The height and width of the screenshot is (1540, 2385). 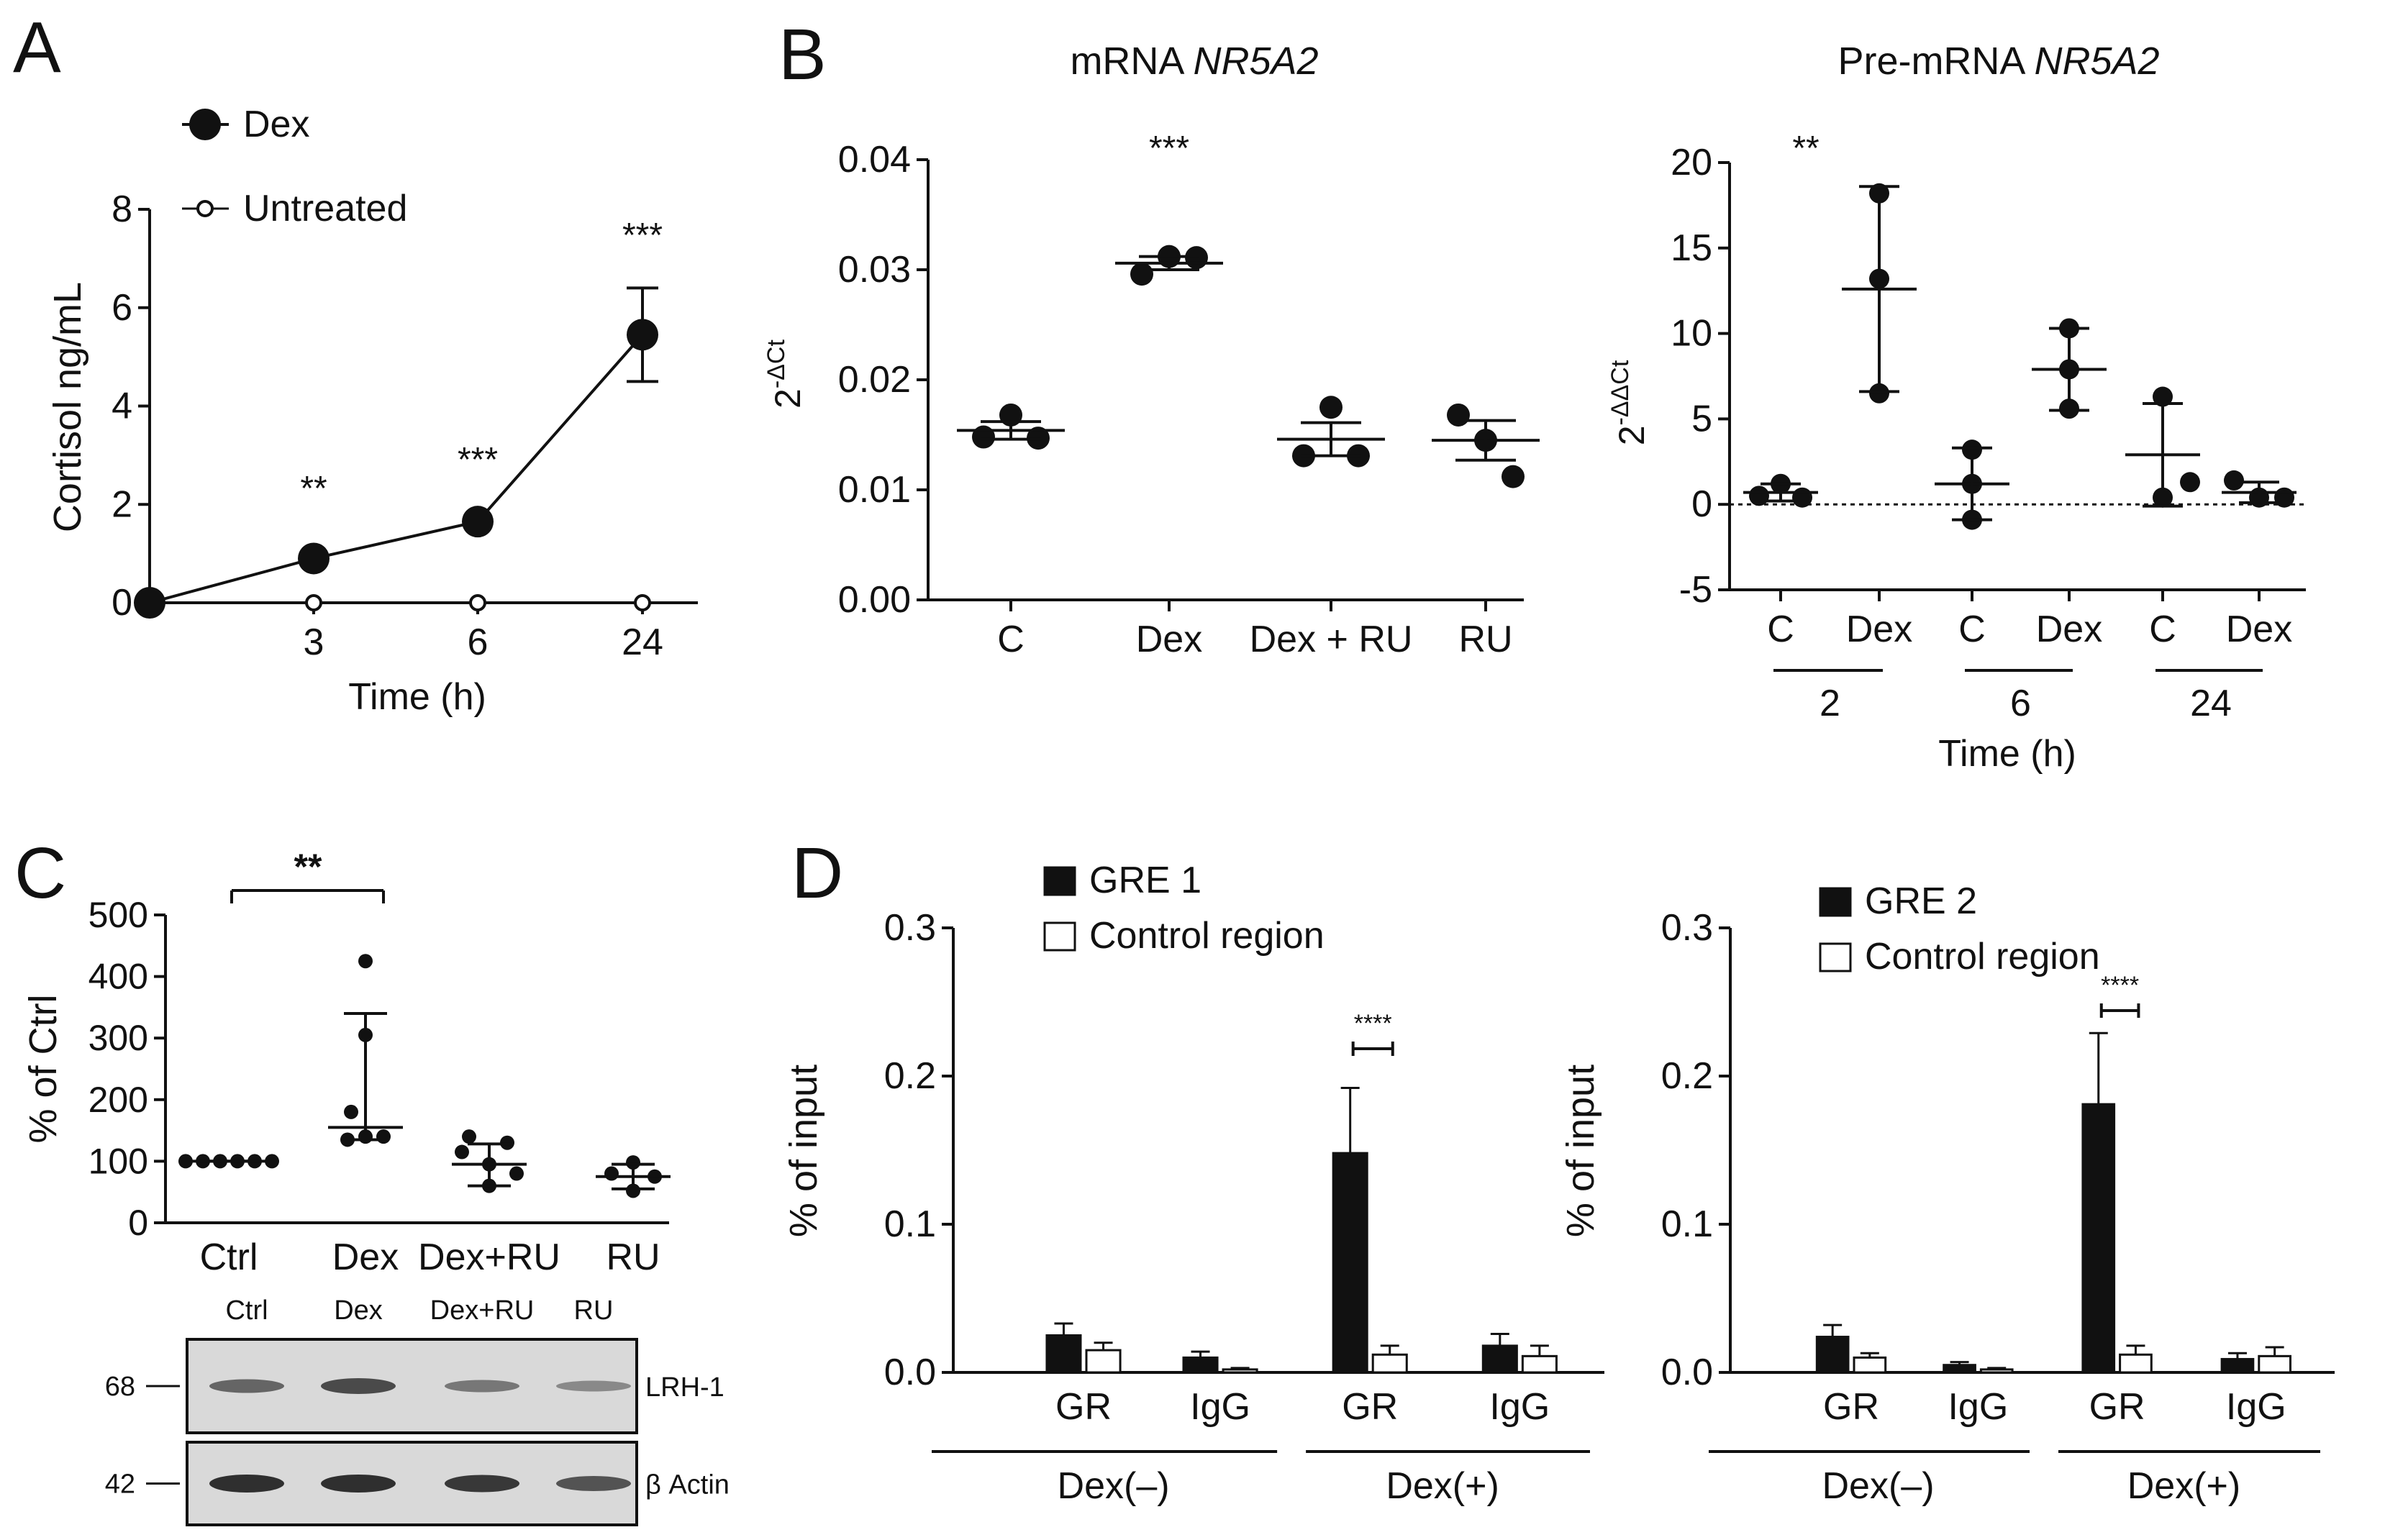 I want to click on y-axis-label: % of input, so click(x=803, y=1151).